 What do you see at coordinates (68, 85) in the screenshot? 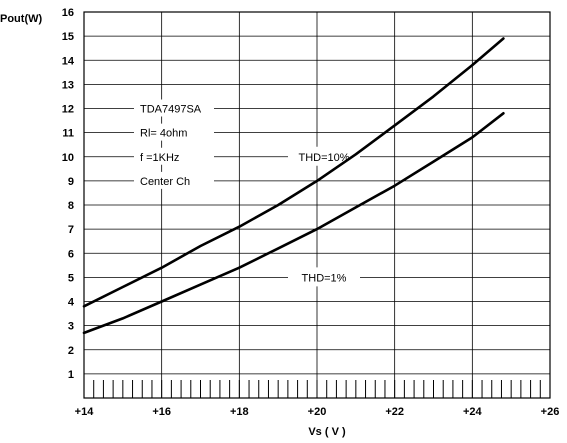
I see `y-tick-label: 13` at bounding box center [68, 85].